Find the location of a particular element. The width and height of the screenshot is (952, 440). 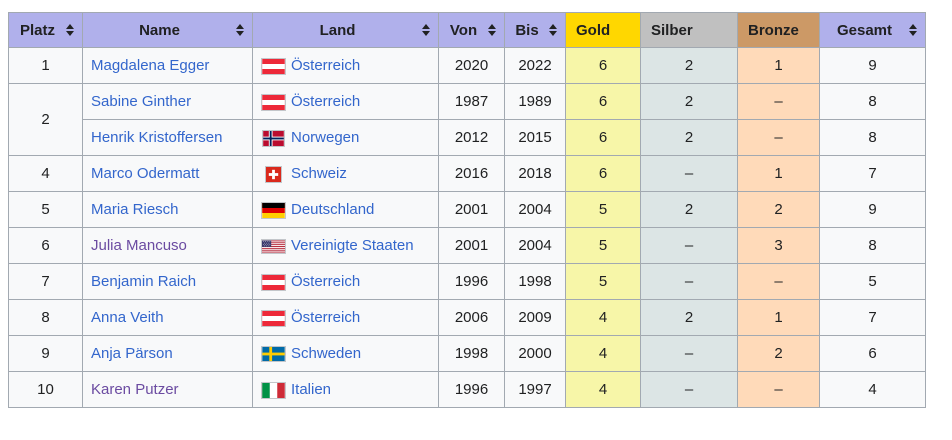

name-link: Maria Riesch is located at coordinates (135, 209).